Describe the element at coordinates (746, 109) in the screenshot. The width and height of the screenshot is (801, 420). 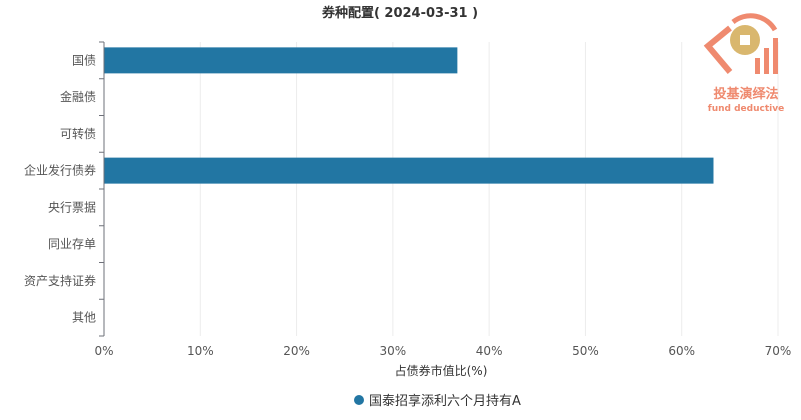
I see `watermark-text-en: fund deductive` at that location.